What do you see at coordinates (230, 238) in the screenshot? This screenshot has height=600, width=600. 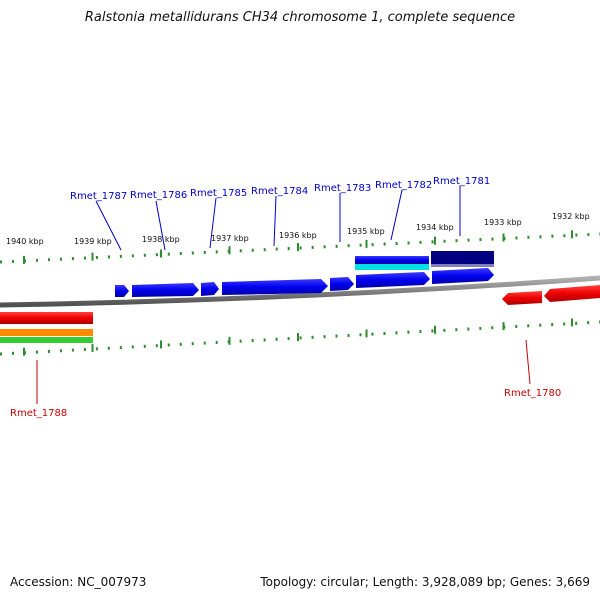 I see `tick-label: 1937 kbp` at bounding box center [230, 238].